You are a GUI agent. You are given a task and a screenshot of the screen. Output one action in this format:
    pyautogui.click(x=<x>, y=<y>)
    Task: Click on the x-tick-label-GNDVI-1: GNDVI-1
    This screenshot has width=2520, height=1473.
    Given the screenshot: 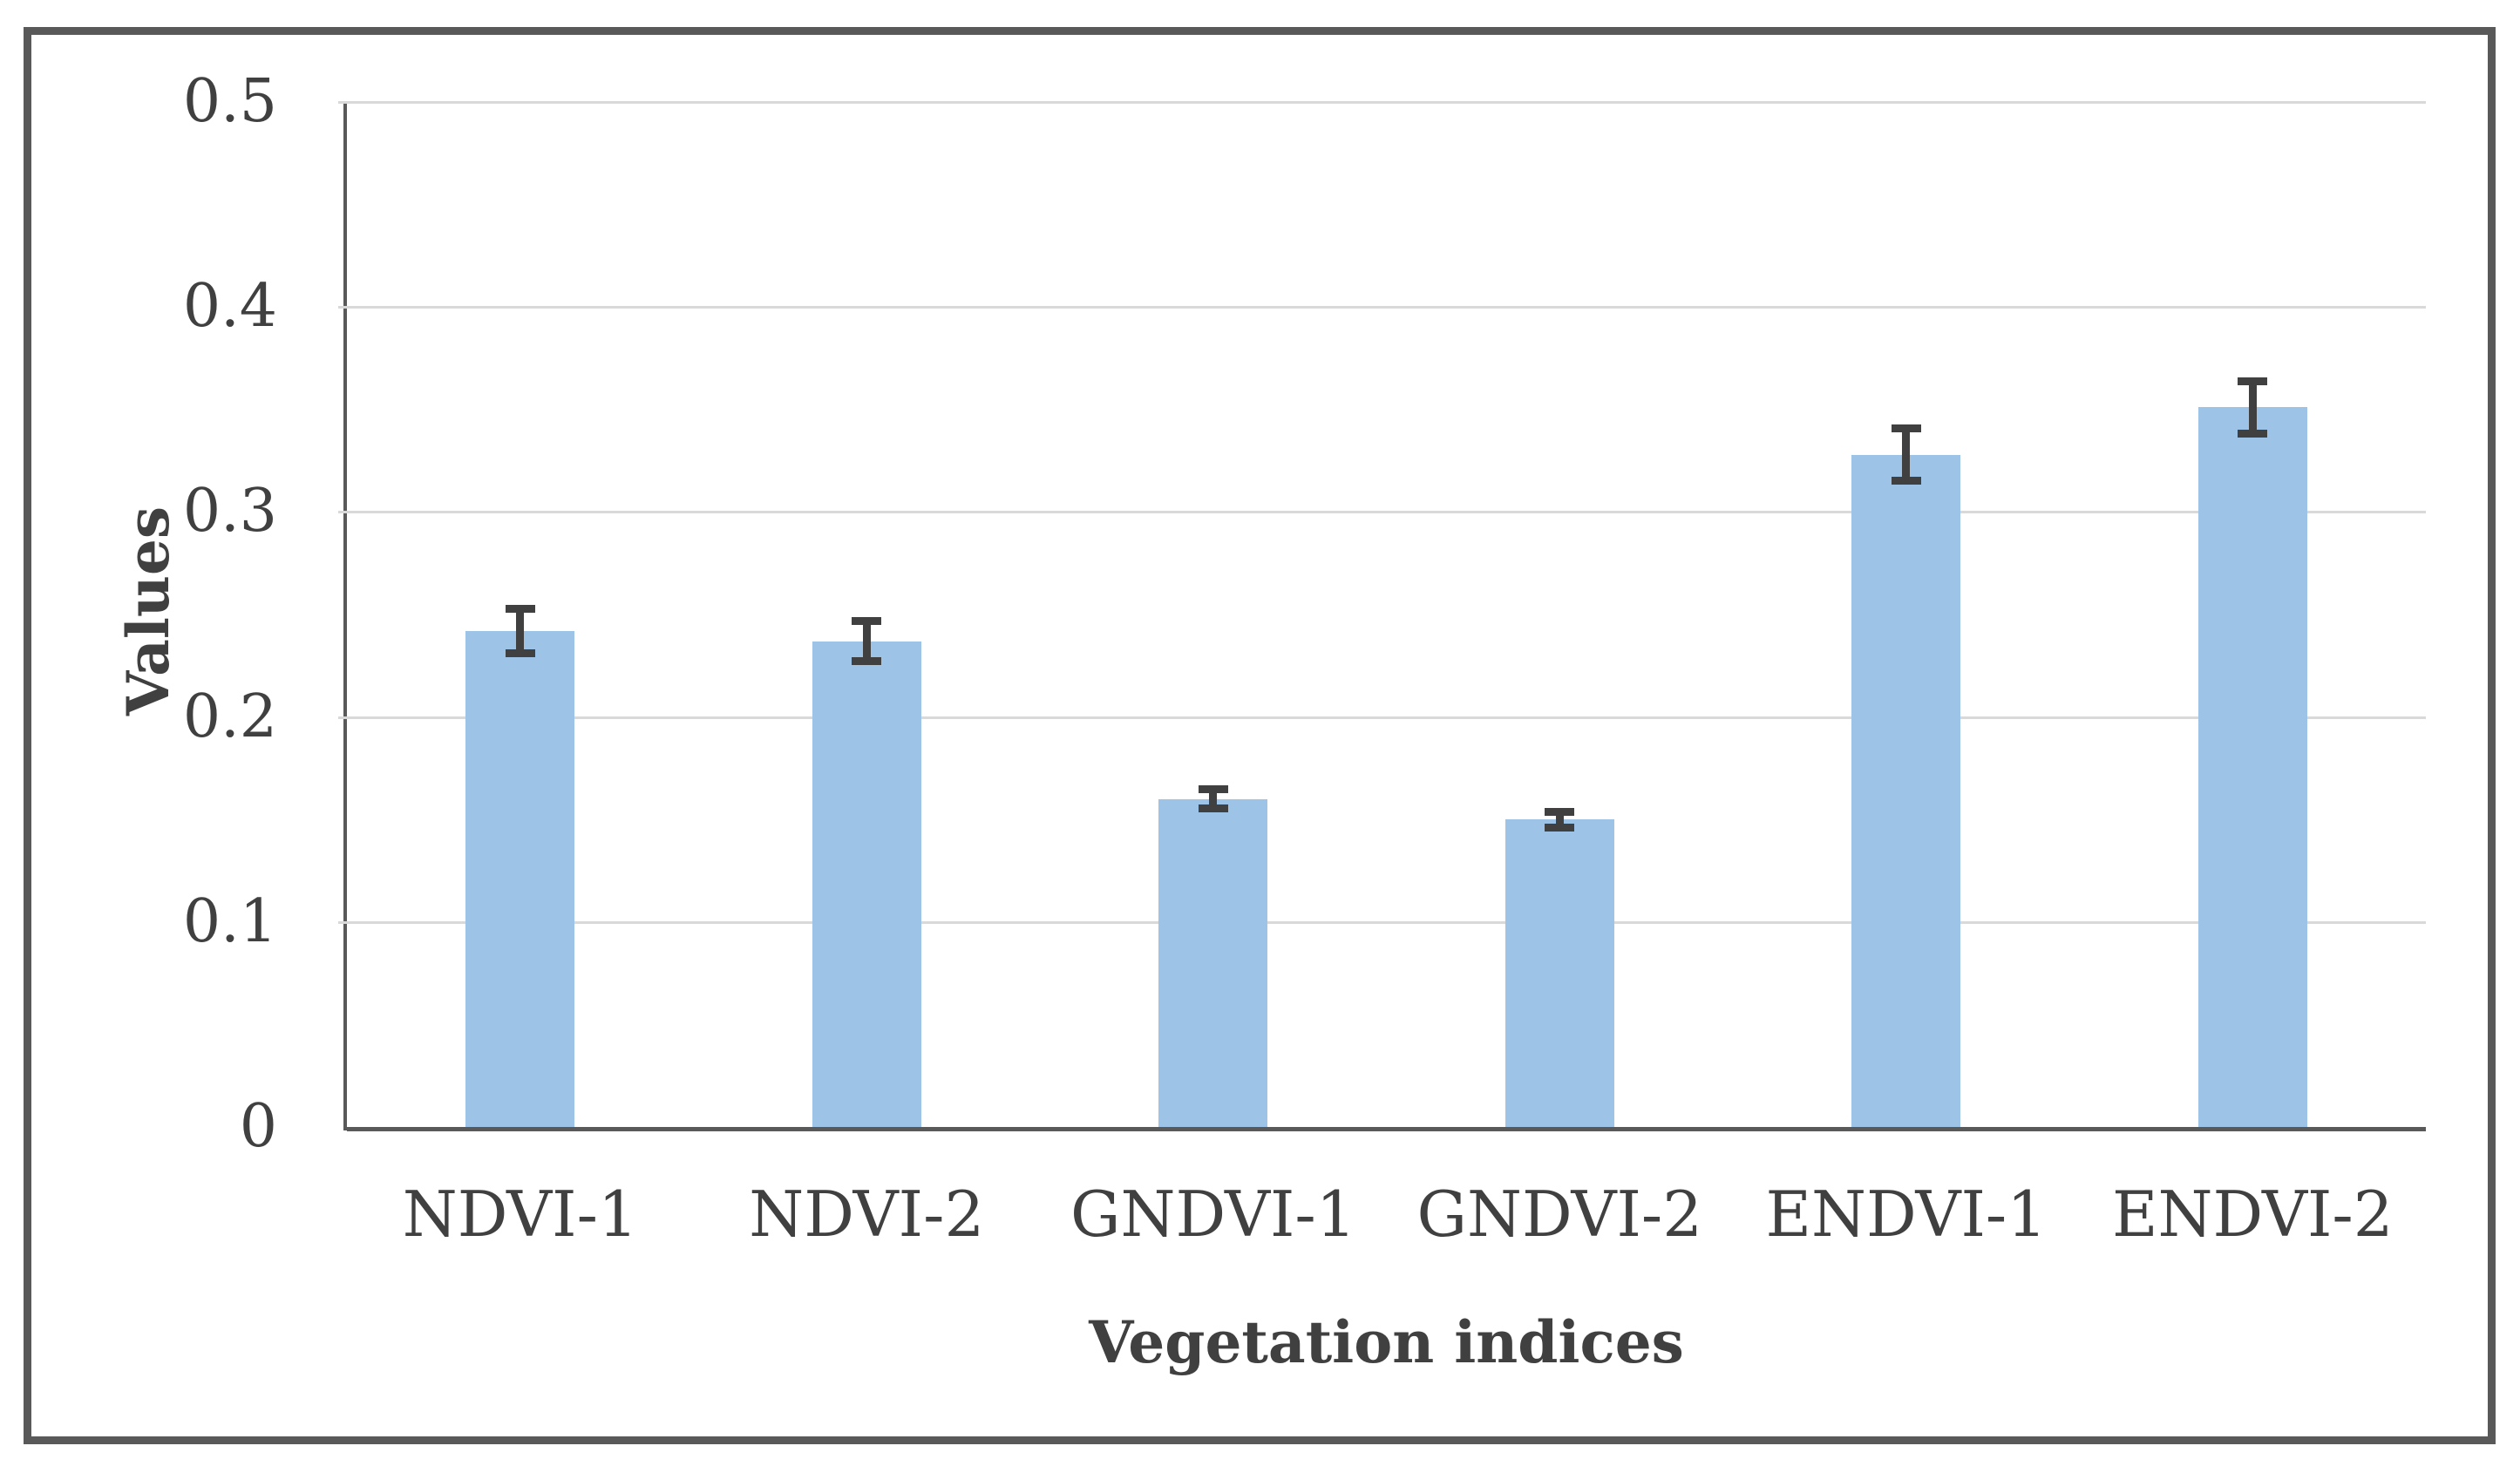 What is the action you would take?
    pyautogui.click(x=1213, y=1214)
    